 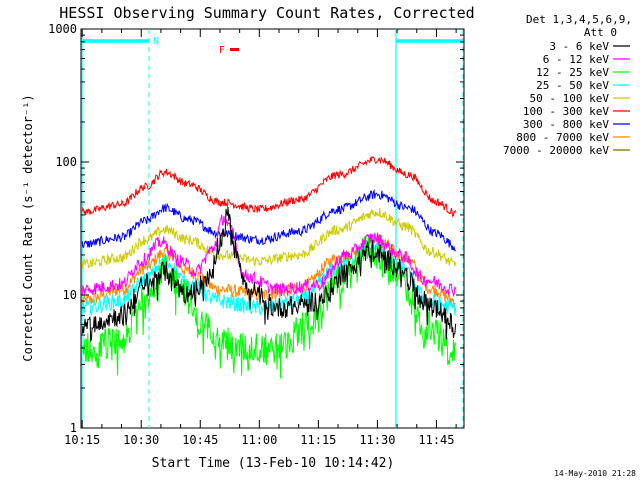 What do you see at coordinates (579, 19) in the screenshot?
I see `legend-header-line-1: Det 1,3,4,5,6,9,` at bounding box center [579, 19].